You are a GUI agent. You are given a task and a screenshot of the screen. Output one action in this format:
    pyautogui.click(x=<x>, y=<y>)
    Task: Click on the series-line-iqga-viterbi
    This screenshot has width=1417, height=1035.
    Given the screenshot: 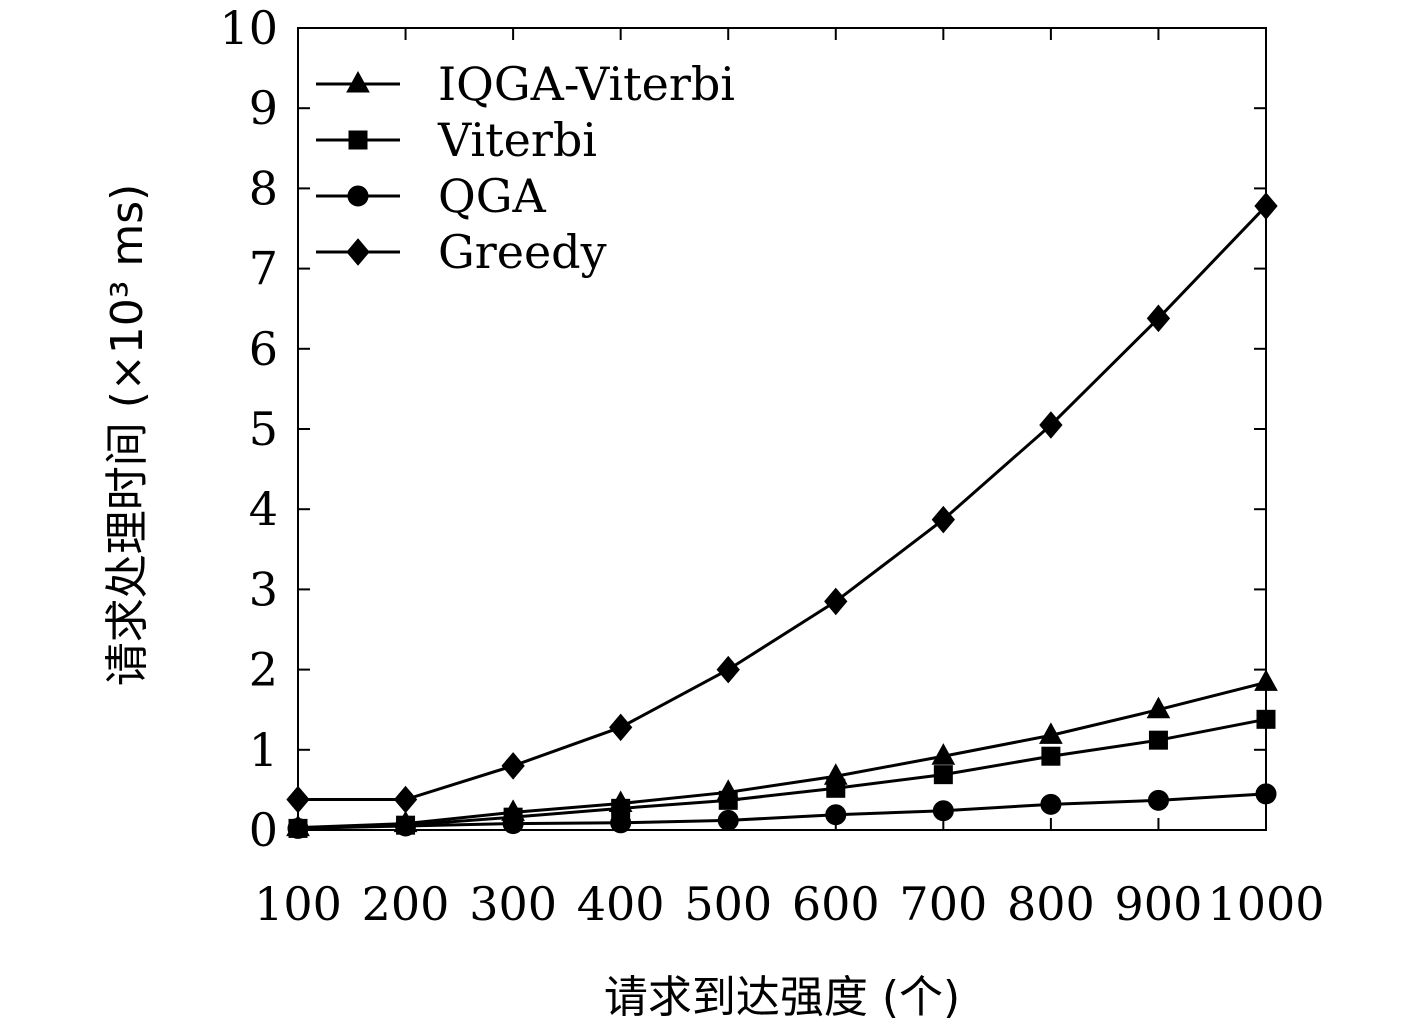 What is the action you would take?
    pyautogui.click(x=782, y=755)
    